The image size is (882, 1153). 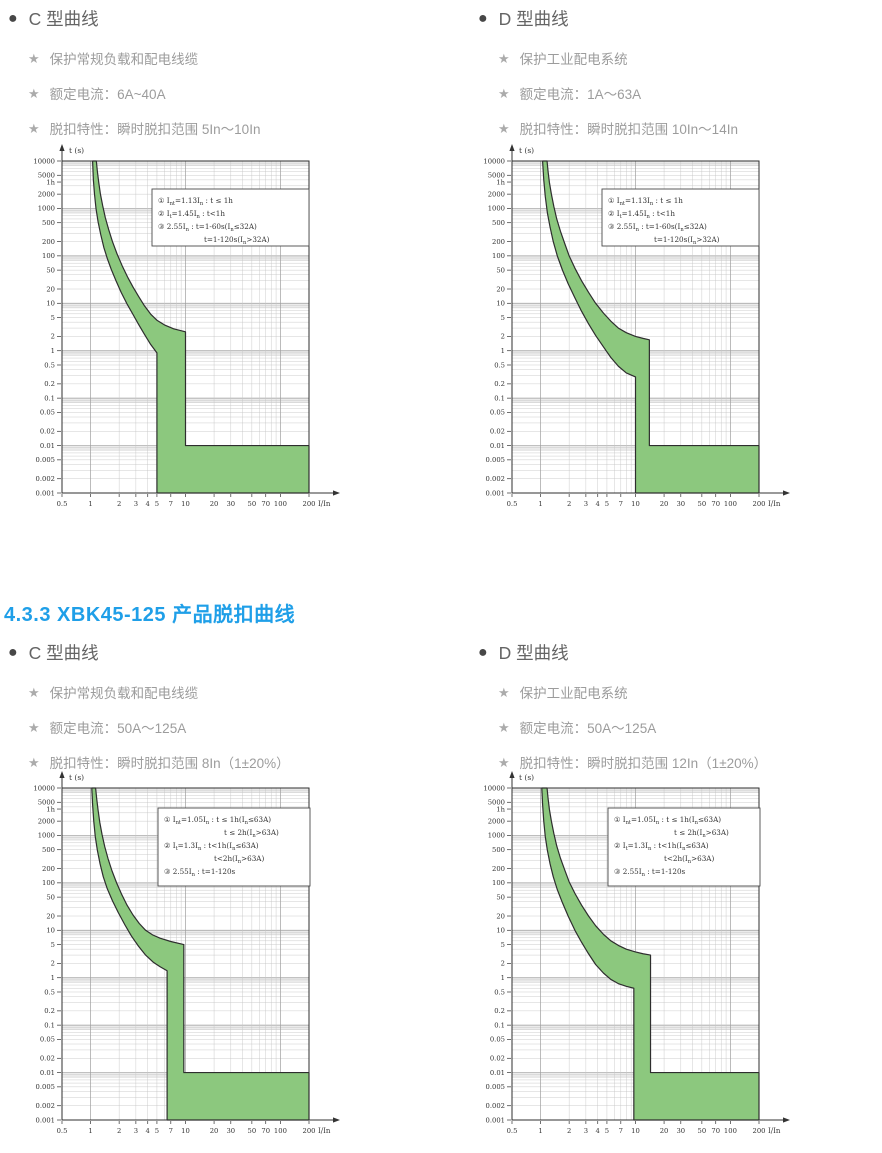 What do you see at coordinates (195, 201) in the screenshot?
I see `svg-text: ① Int=1.13In : t ≤ 1h` at bounding box center [195, 201].